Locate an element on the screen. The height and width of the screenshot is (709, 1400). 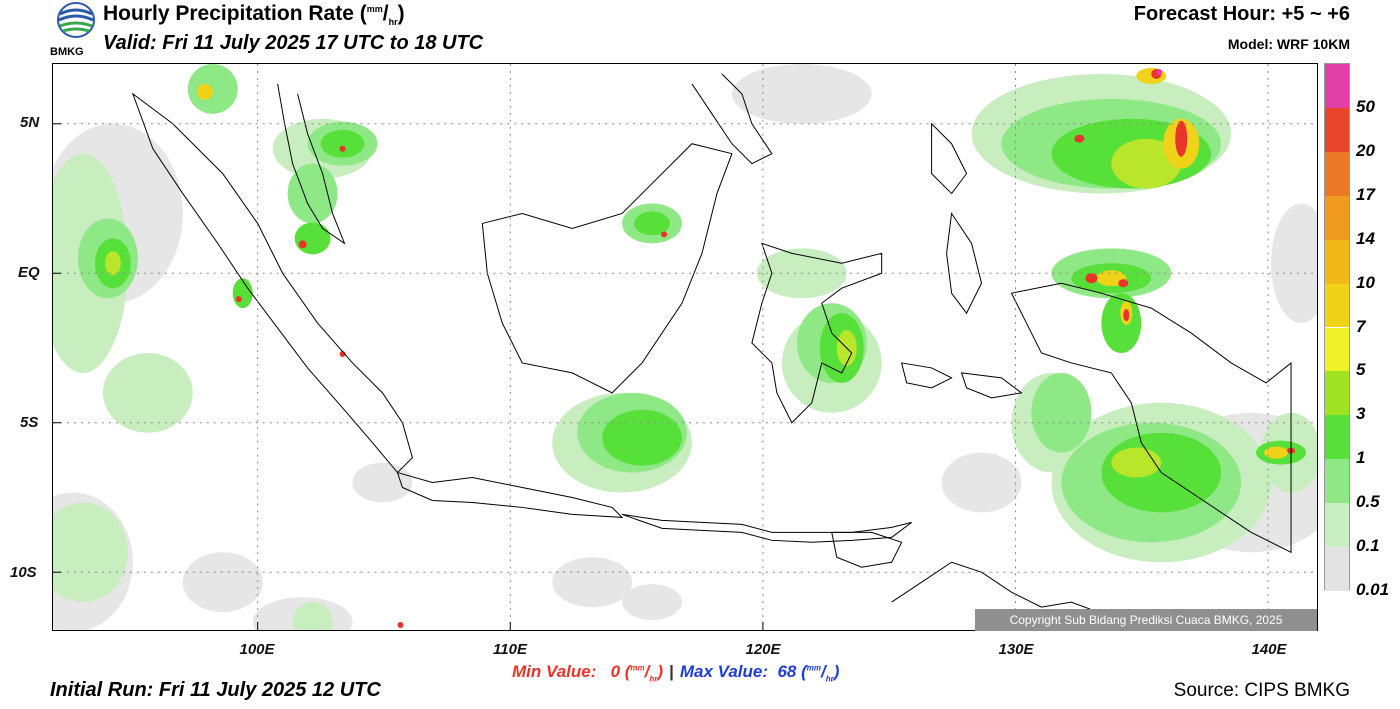
colorbar is located at coordinates (1337, 327).